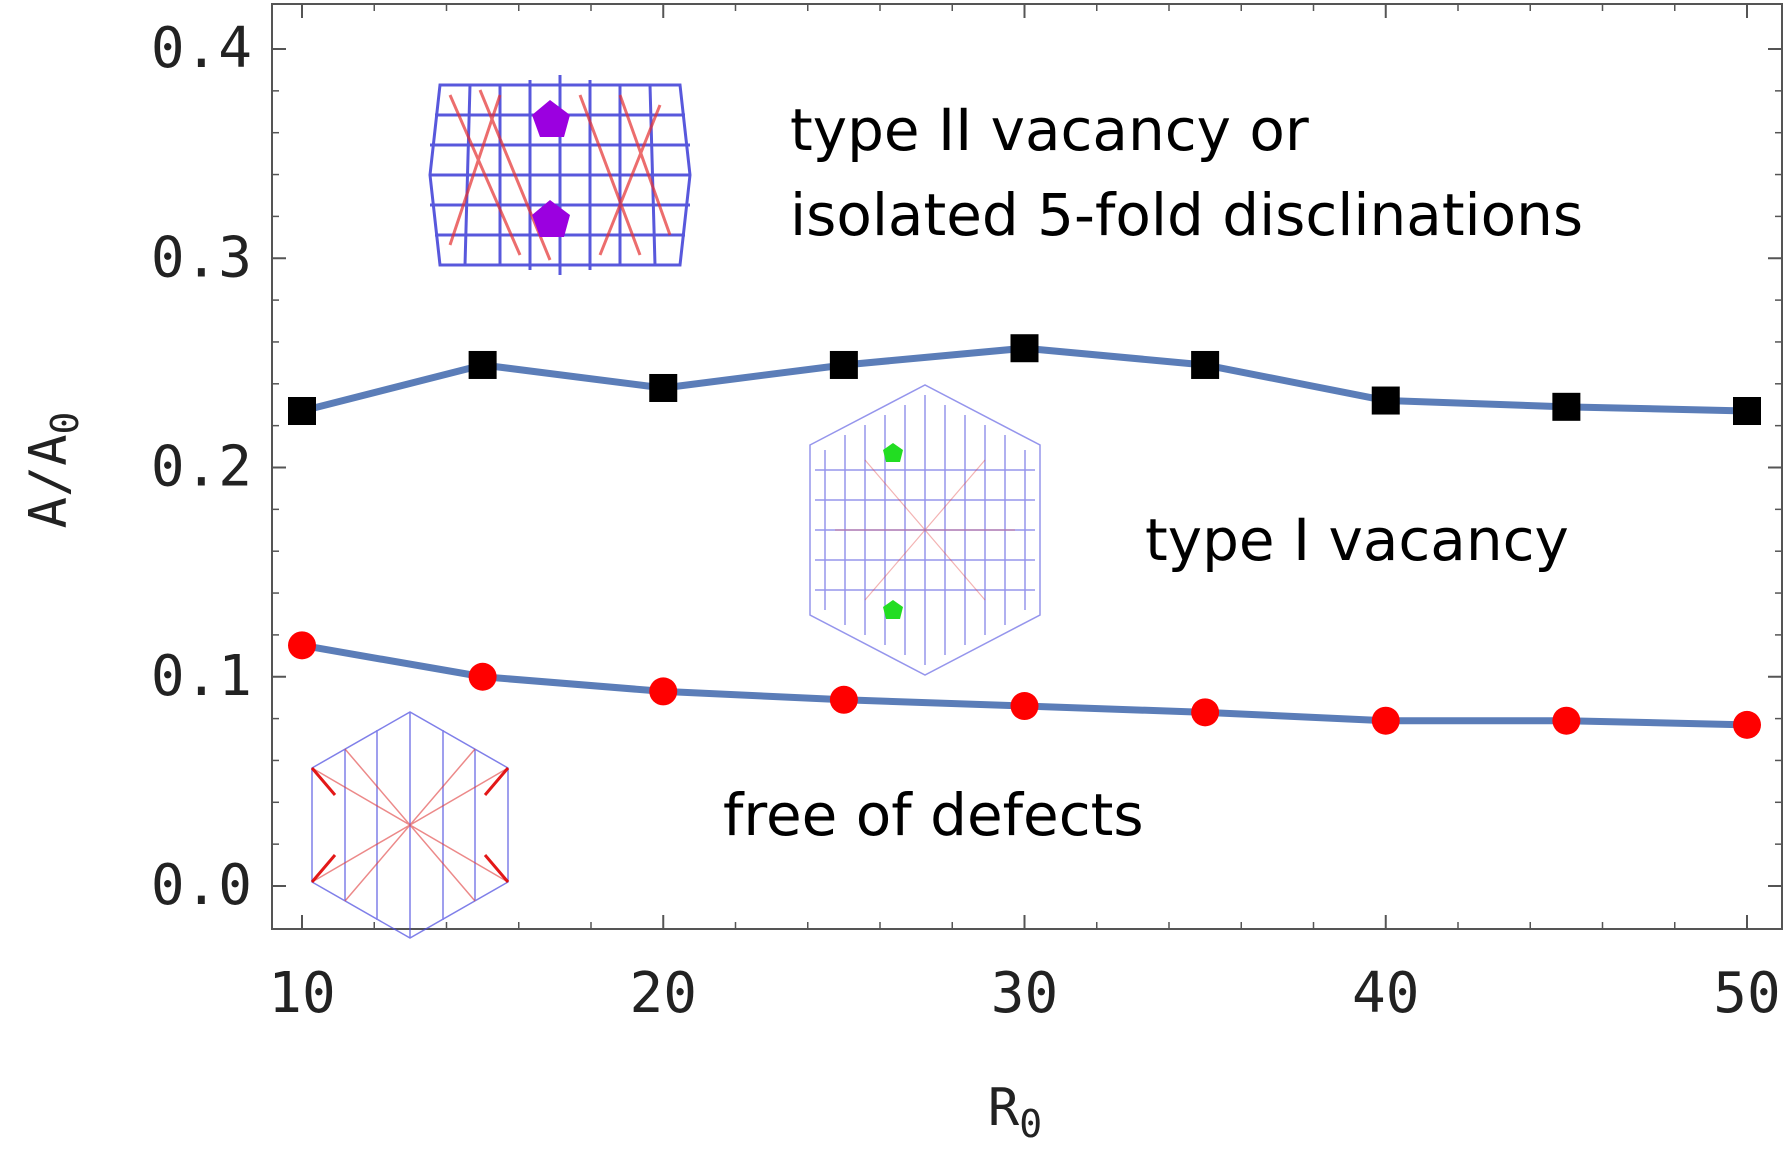  What do you see at coordinates (201, 676) in the screenshot?
I see `y-tick-label: 0.1` at bounding box center [201, 676].